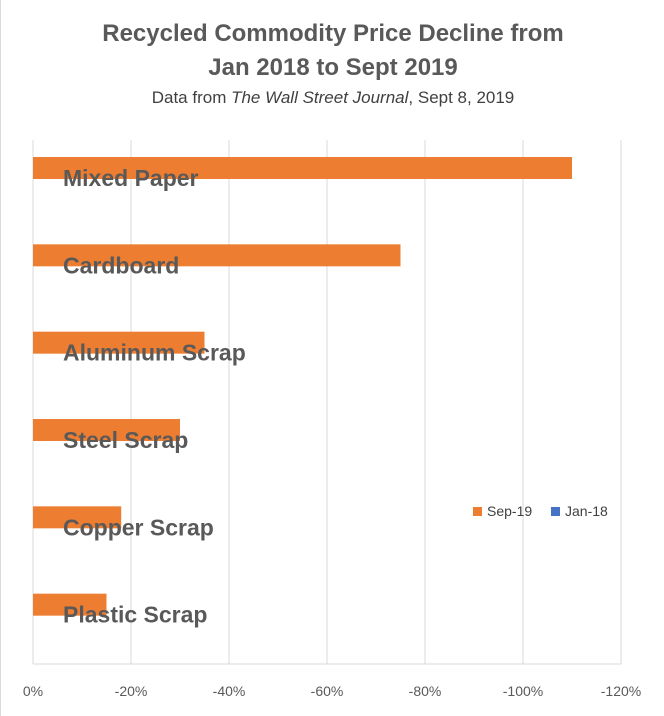 This screenshot has width=664, height=716. What do you see at coordinates (327, 691) in the screenshot?
I see `x-tick-label: -60%` at bounding box center [327, 691].